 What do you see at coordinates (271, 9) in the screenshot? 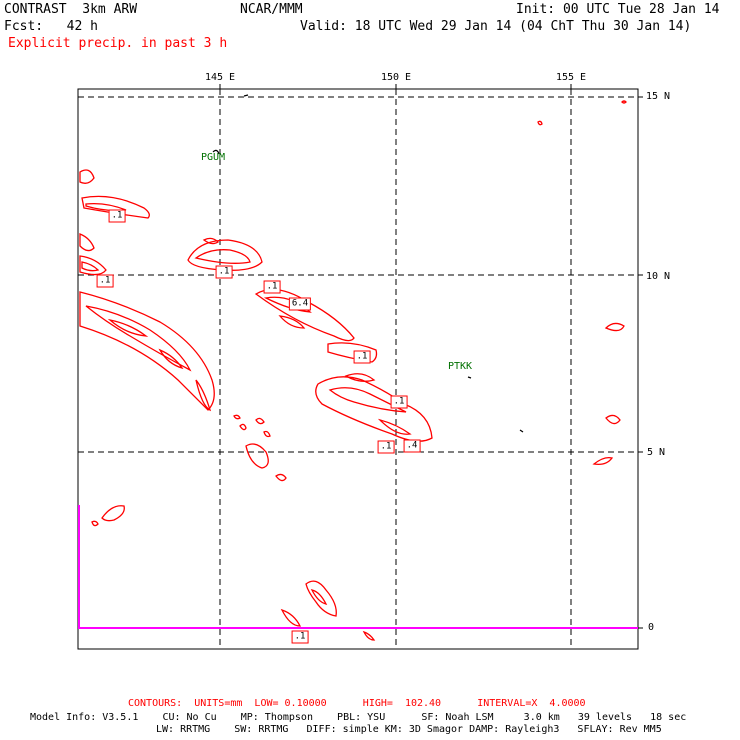
I see `institution-label: NCAR/MMM` at bounding box center [271, 9].